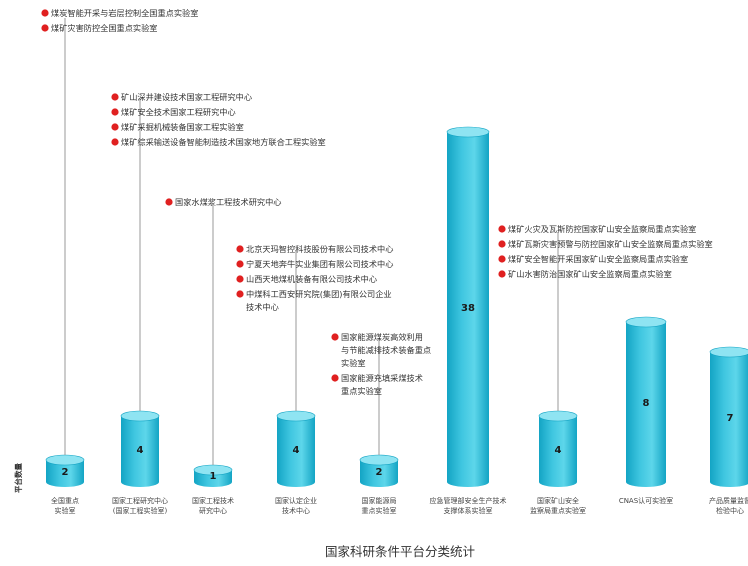 Image resolution: width=748 pixels, height=566 pixels. Describe the element at coordinates (296, 510) in the screenshot. I see `category-label-3: 技术中心` at that location.